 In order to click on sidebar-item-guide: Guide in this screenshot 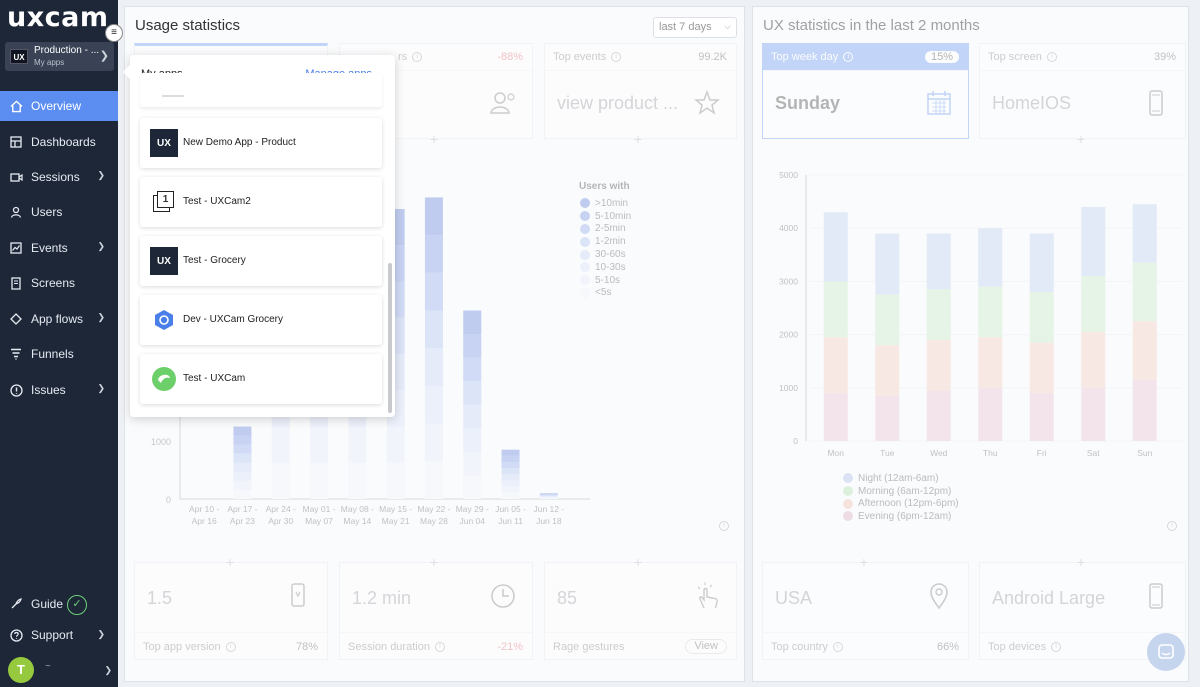, I will do `click(59, 604)`.